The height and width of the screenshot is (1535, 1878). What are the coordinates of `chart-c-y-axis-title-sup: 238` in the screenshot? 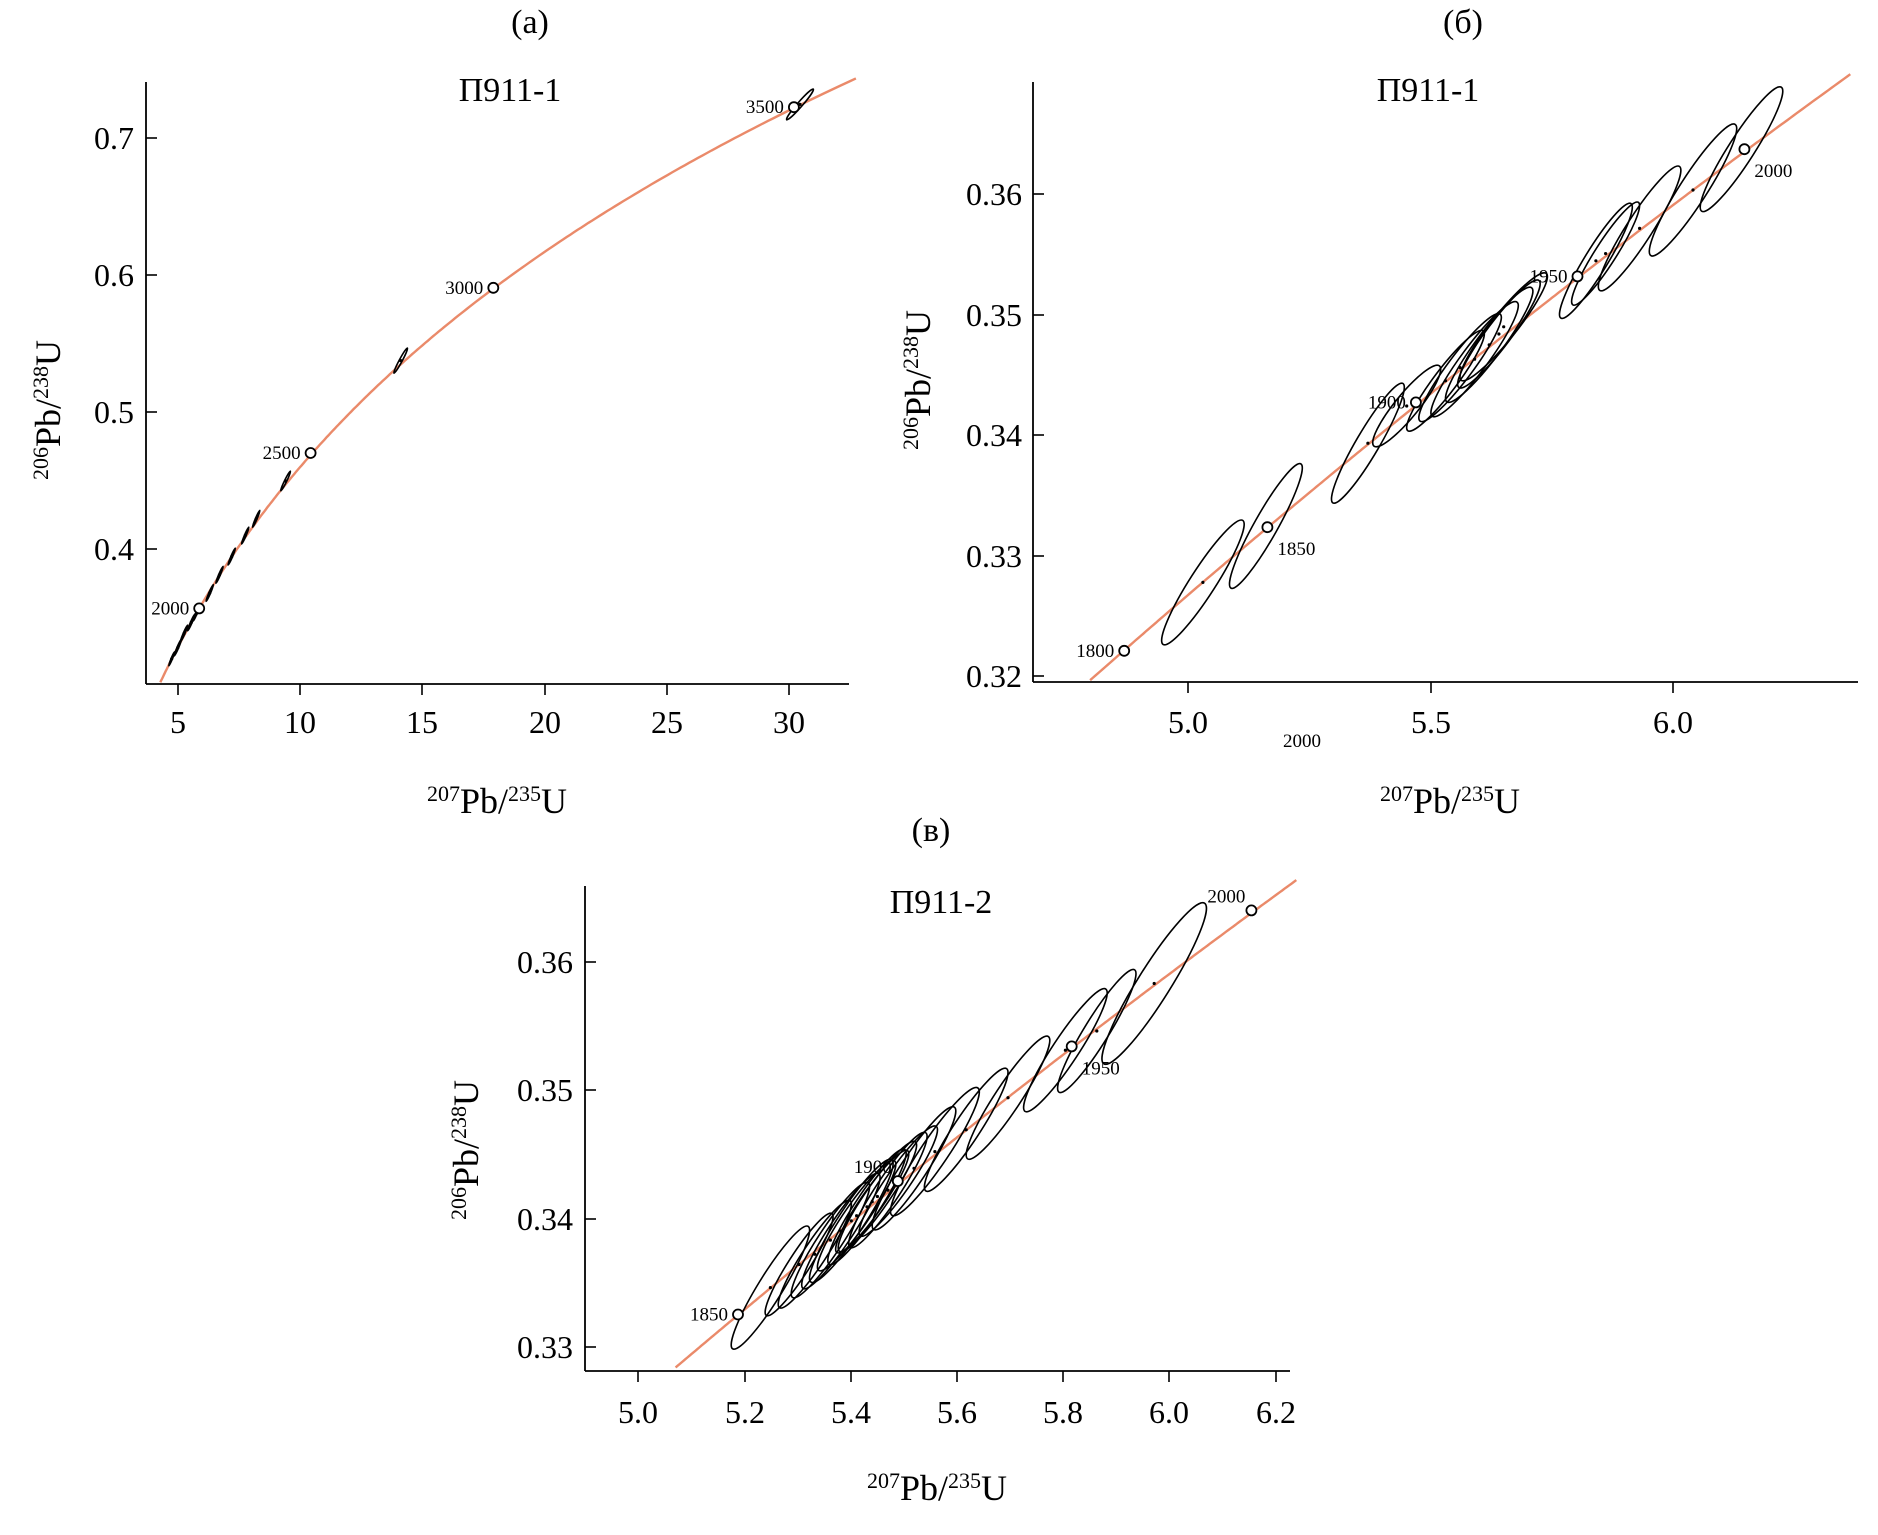 It's located at (458, 1122).